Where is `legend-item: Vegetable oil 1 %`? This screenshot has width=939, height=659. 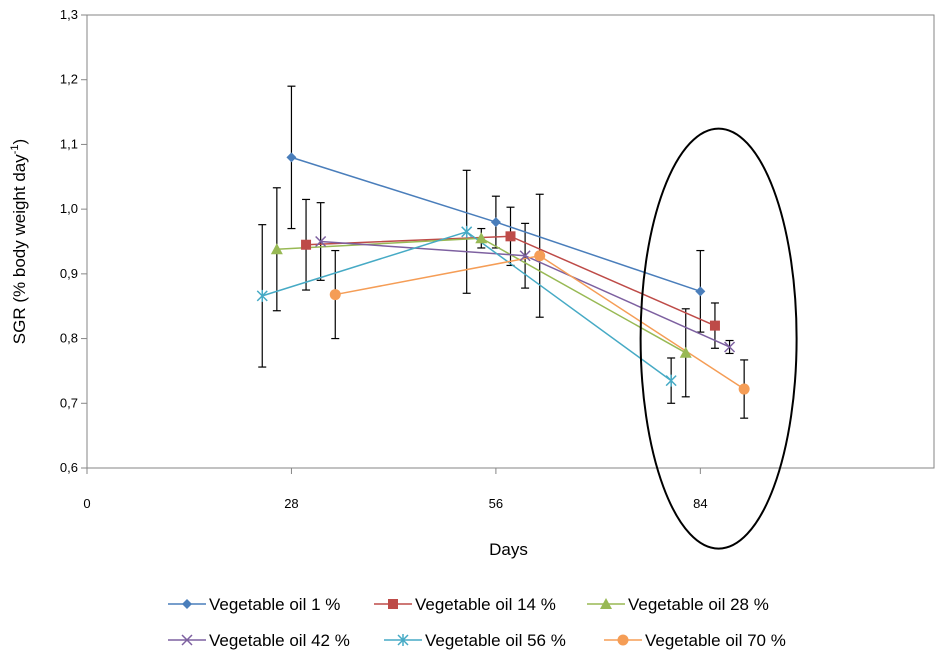 legend-item: Vegetable oil 1 % is located at coordinates (254, 604).